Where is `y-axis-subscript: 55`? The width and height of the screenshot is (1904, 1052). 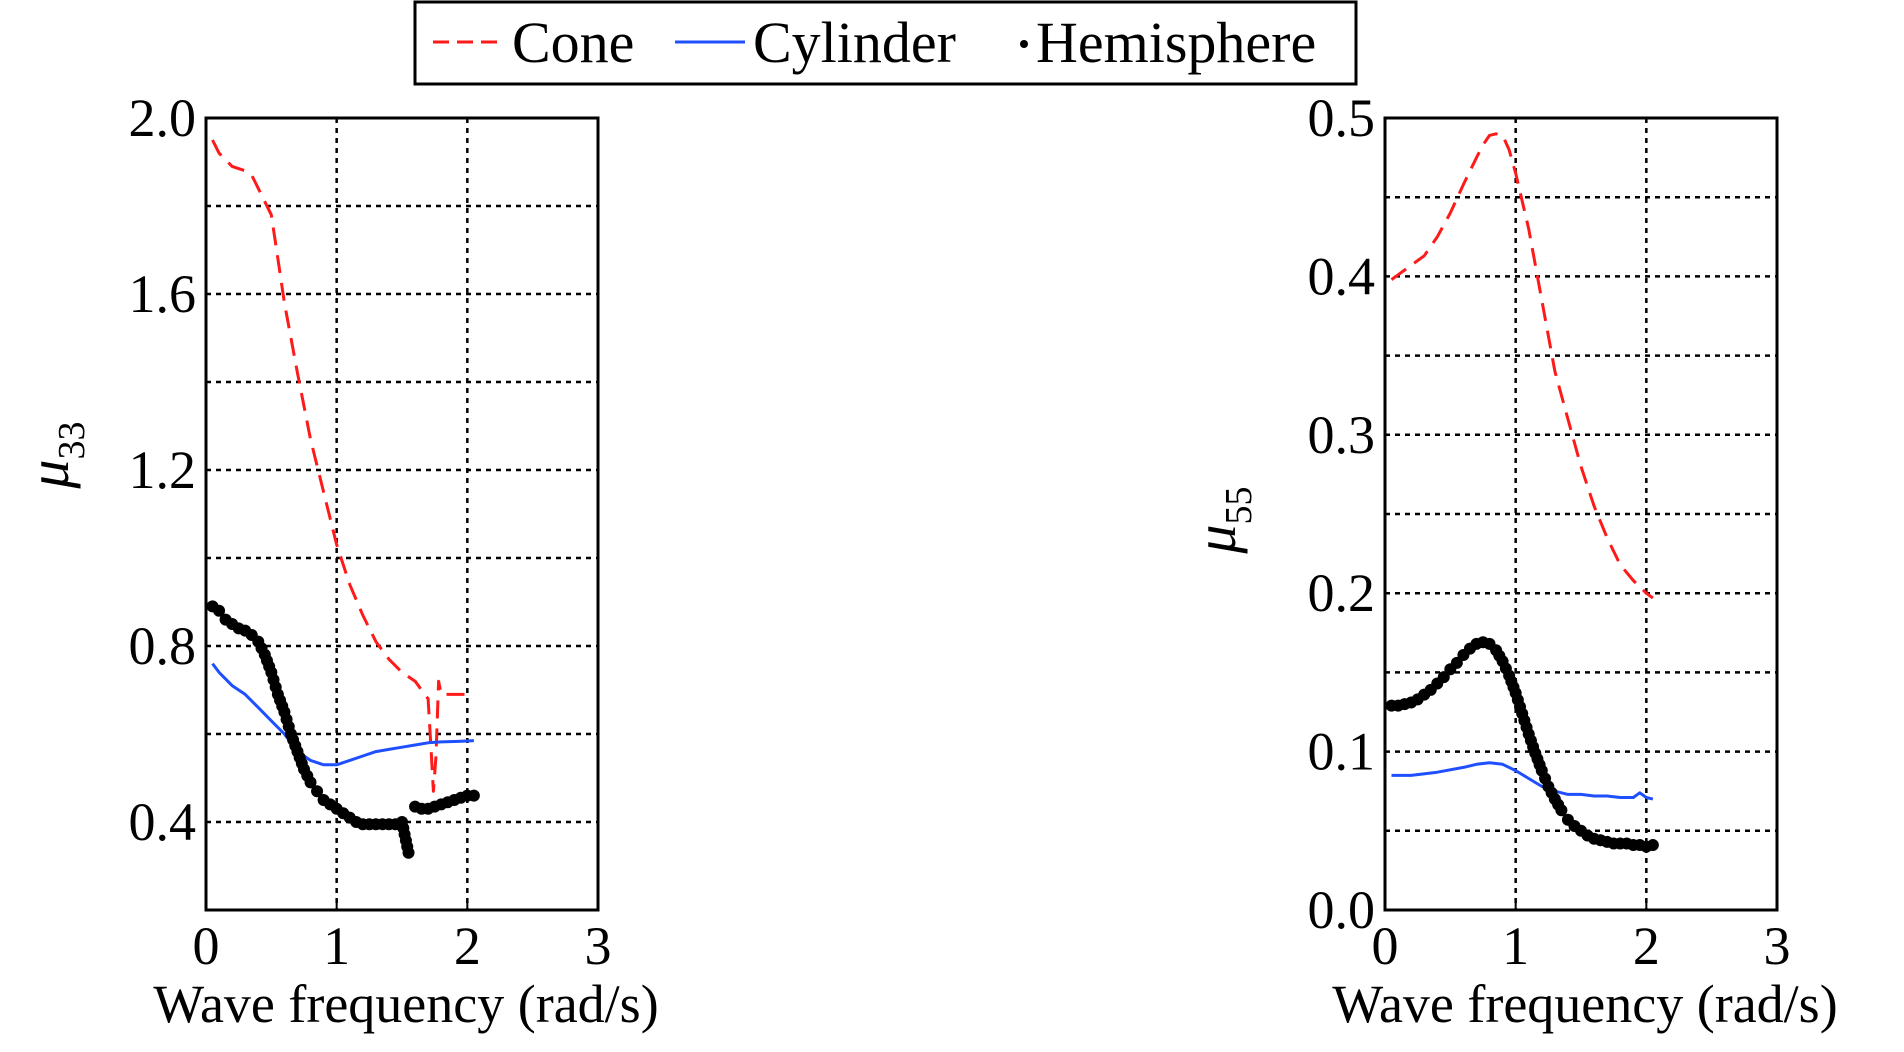 y-axis-subscript: 55 is located at coordinates (1239, 505).